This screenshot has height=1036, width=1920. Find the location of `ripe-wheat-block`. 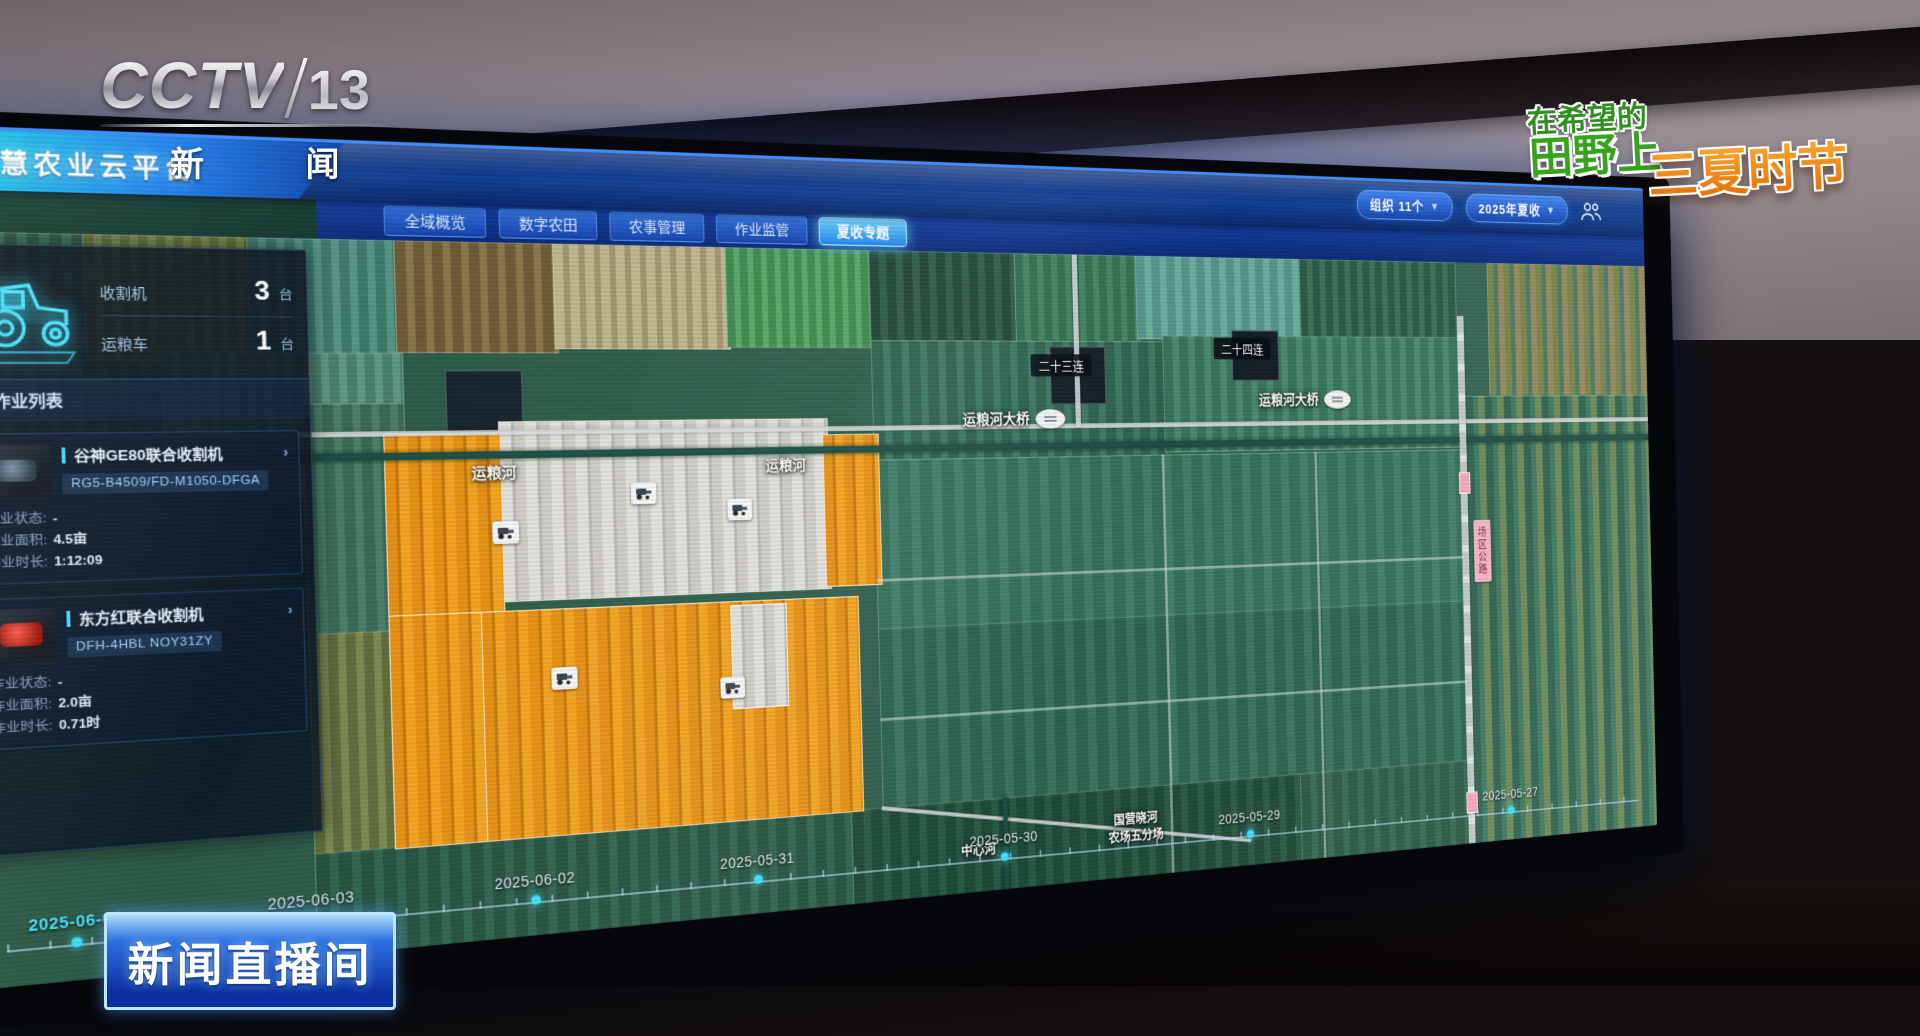

ripe-wheat-block is located at coordinates (665, 510).